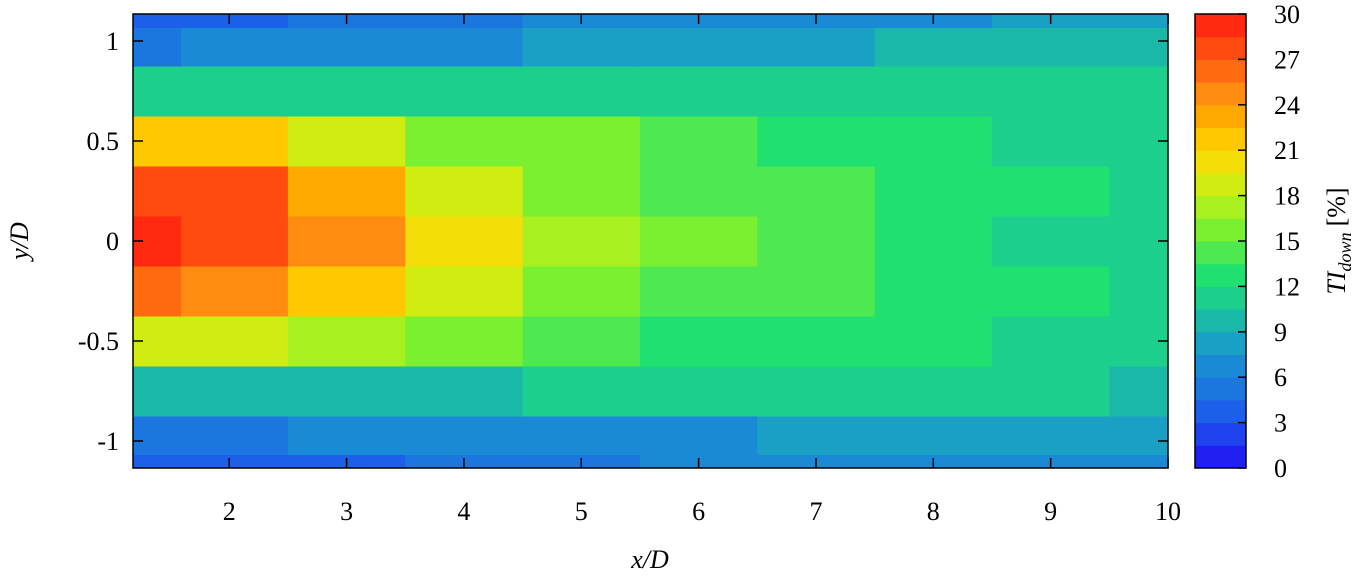 The height and width of the screenshot is (585, 1353). Describe the element at coordinates (1287, 286) in the screenshot. I see `colorbar-tick-label: 12` at that location.